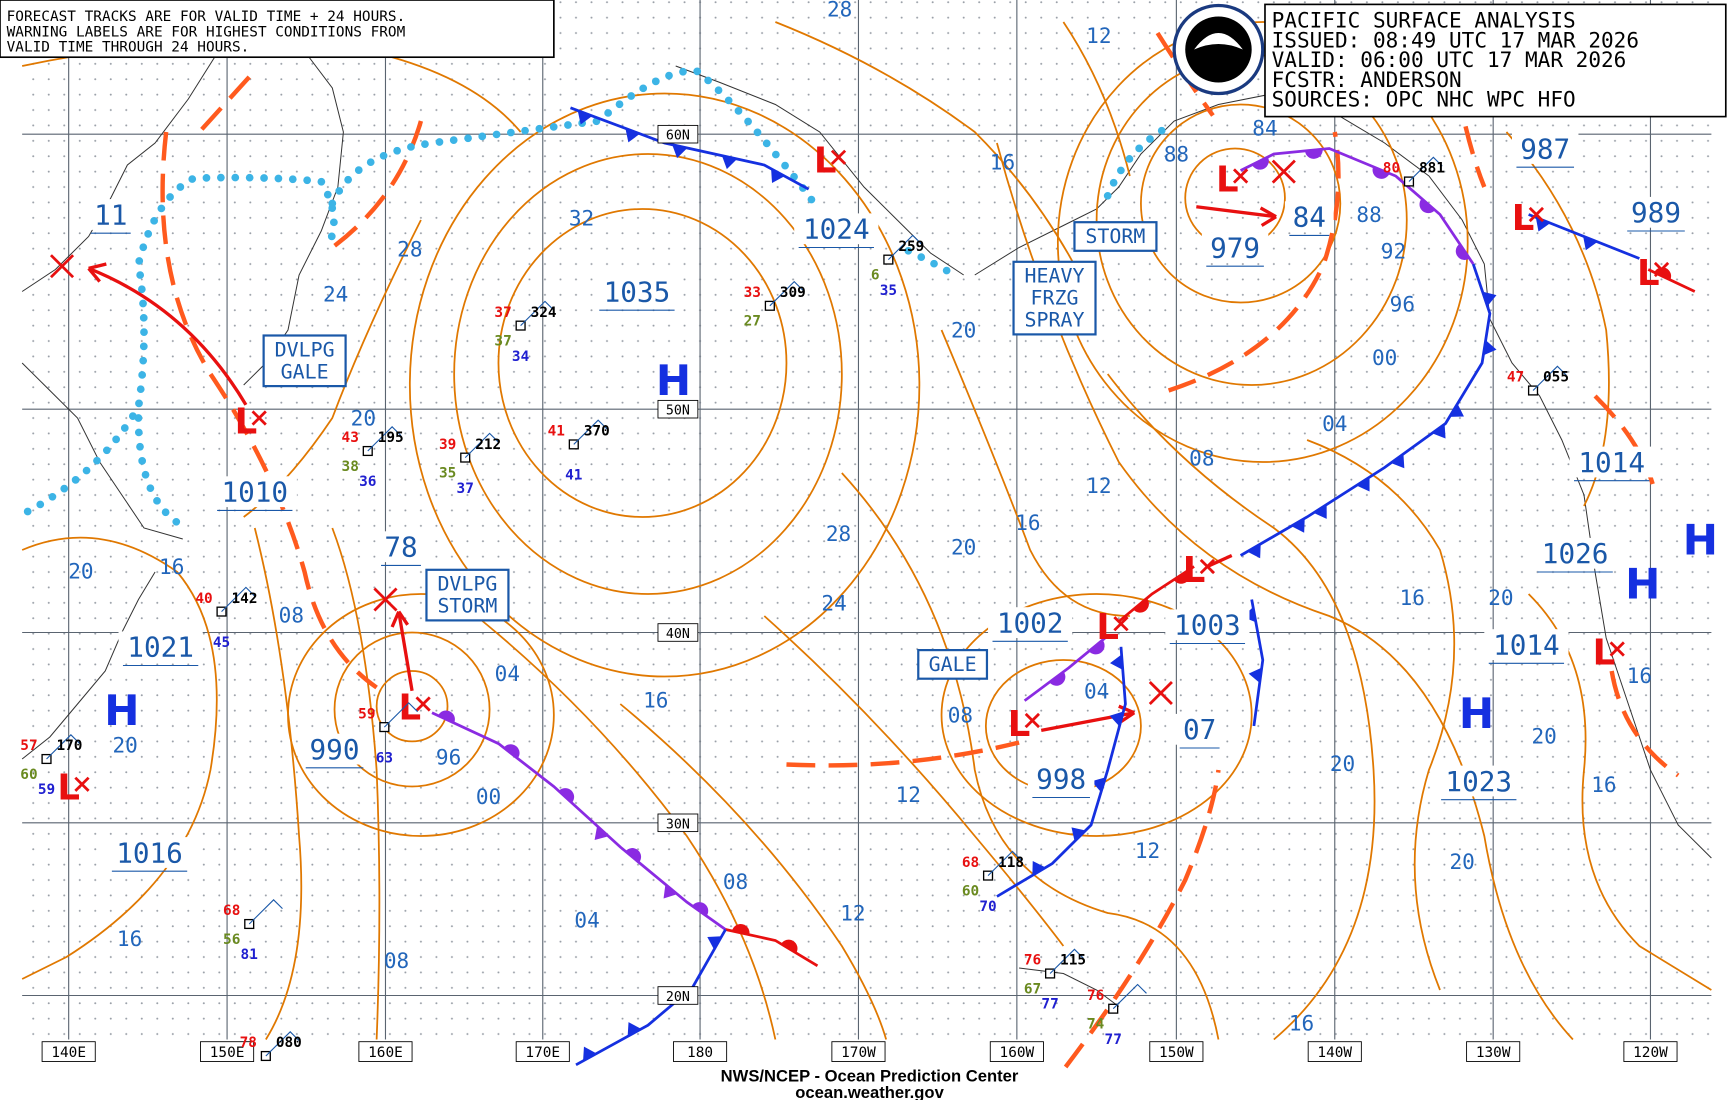 The image size is (1728, 1100). What do you see at coordinates (1055, 298) in the screenshot?
I see `warning-text: FRZG` at bounding box center [1055, 298].